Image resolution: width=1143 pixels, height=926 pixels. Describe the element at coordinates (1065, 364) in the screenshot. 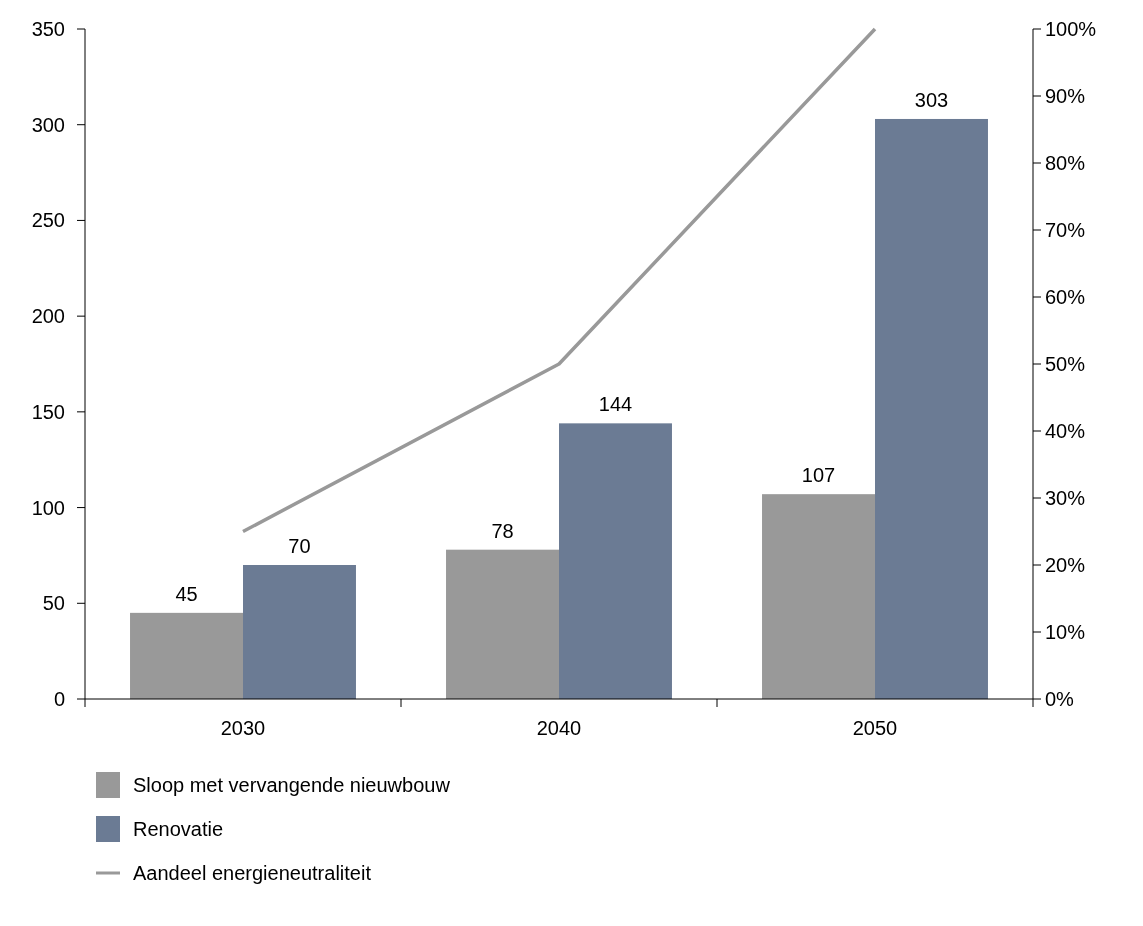

I see `y2-tick-label: 50%` at that location.